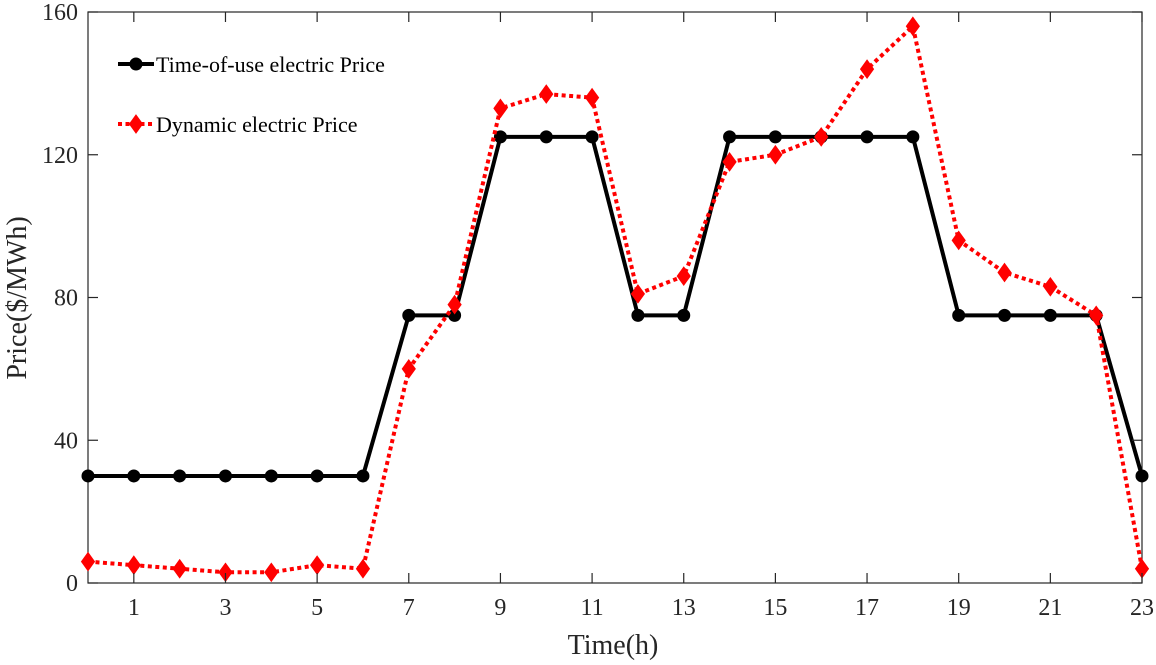  Describe the element at coordinates (60, 13) in the screenshot. I see `y-tick-label: 160` at that location.